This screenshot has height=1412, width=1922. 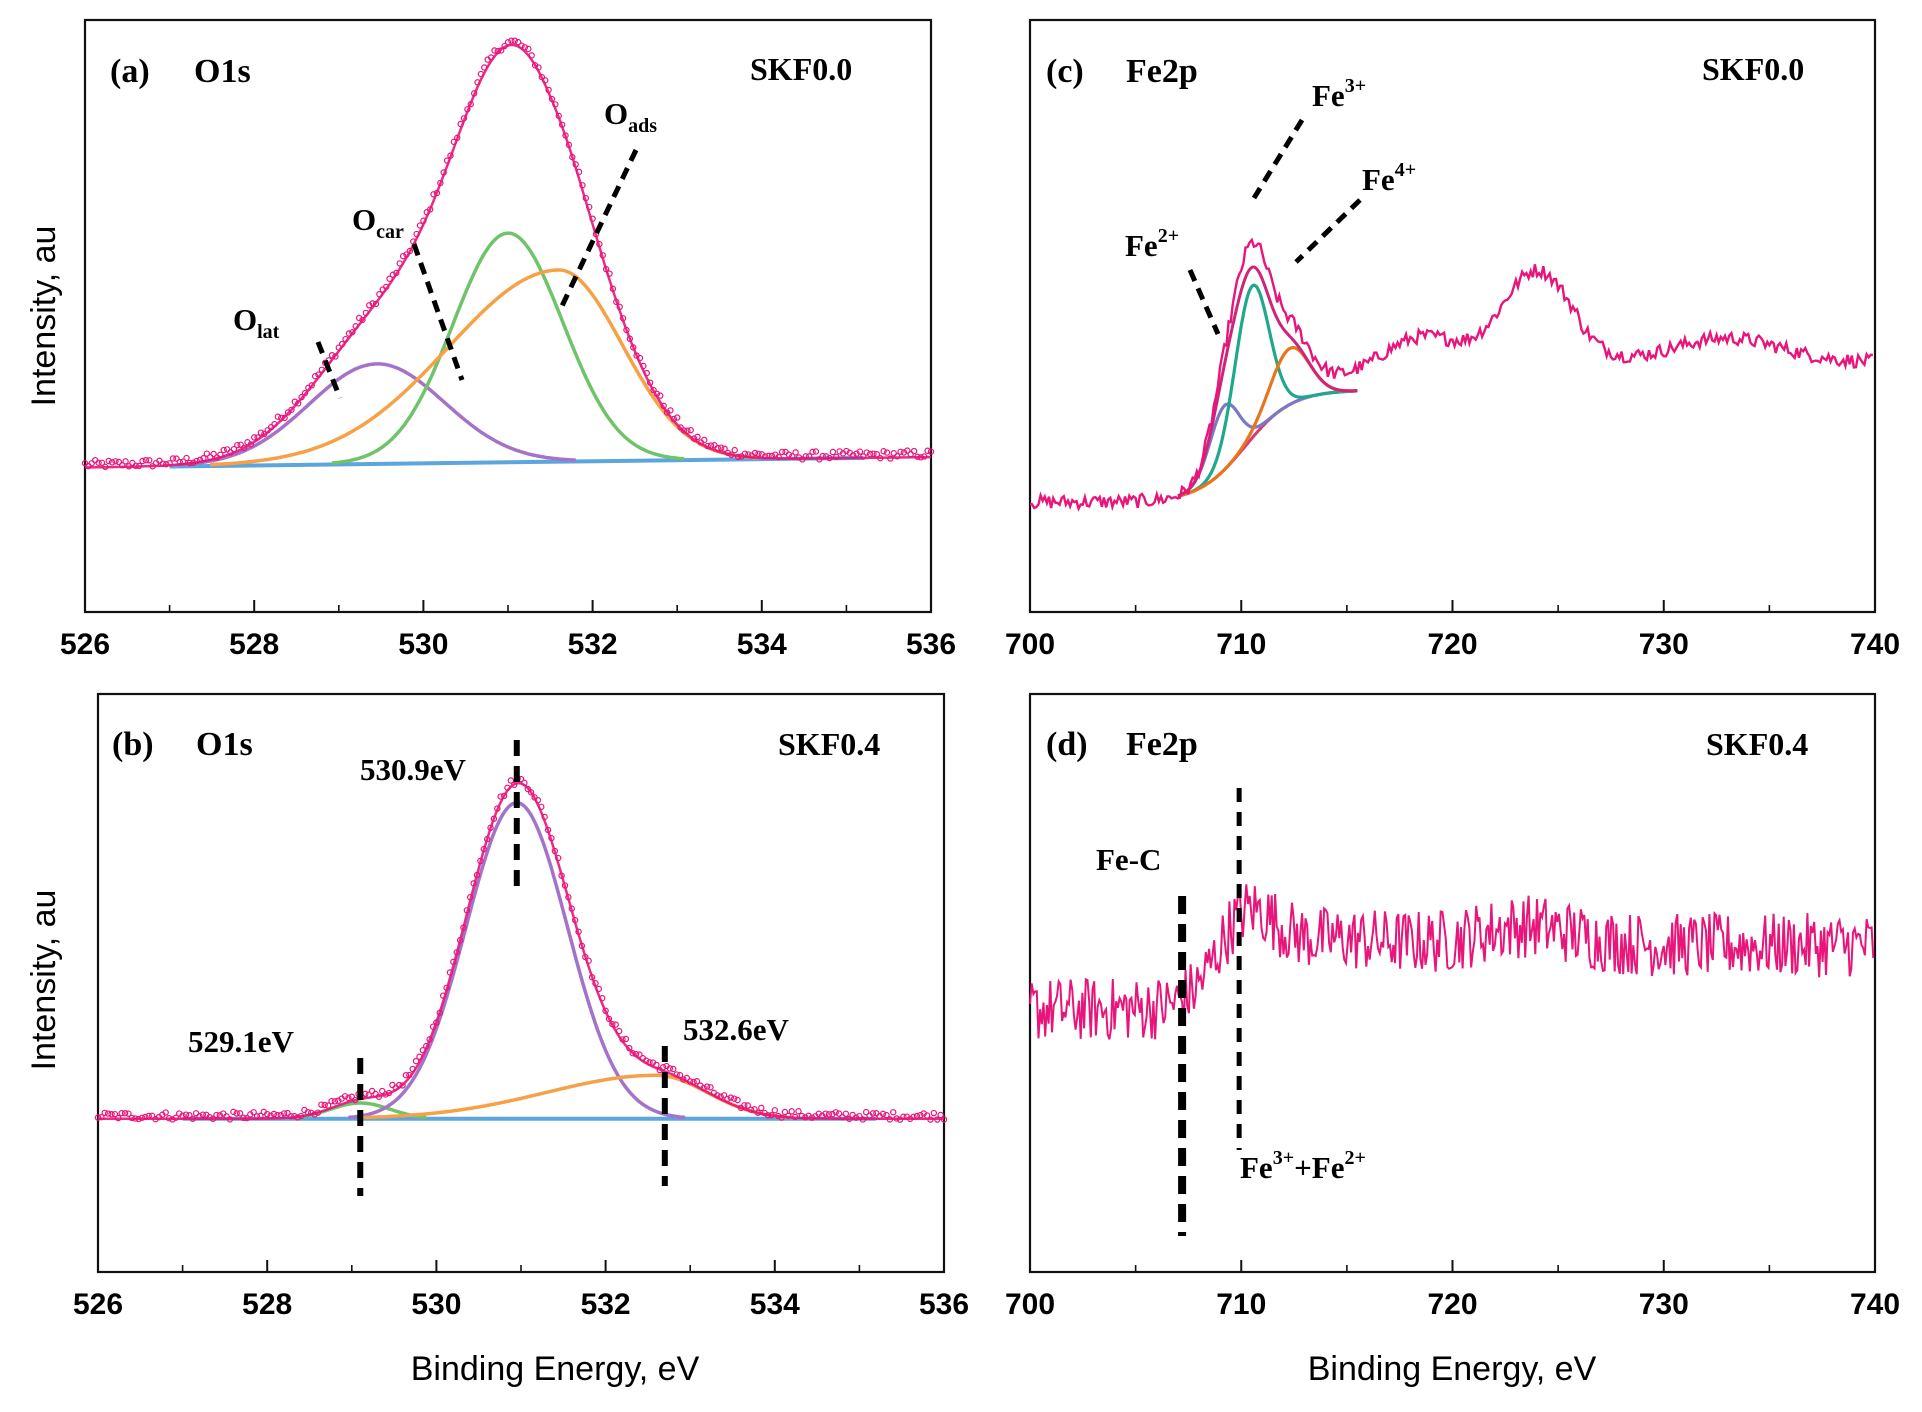 I want to click on annotation-530-9: 530.9eV, so click(x=413, y=769).